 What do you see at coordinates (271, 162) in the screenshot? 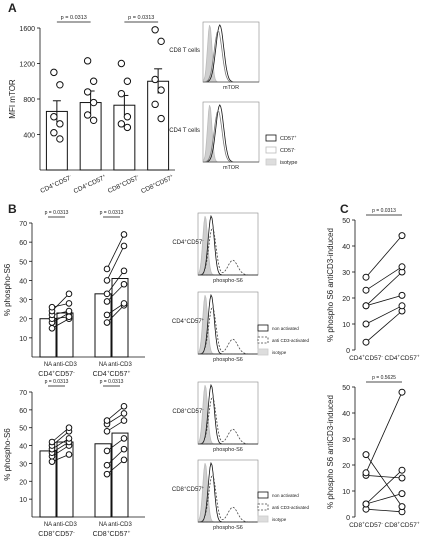
I see `a-legend-swatch` at bounding box center [271, 162].